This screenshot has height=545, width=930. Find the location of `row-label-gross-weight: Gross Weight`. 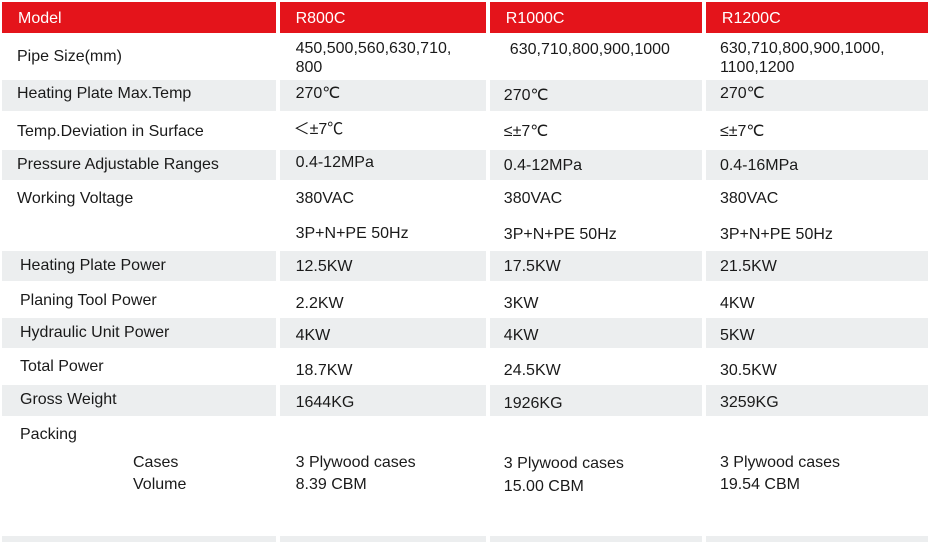

row-label-gross-weight: Gross Weight is located at coordinates (68, 399).